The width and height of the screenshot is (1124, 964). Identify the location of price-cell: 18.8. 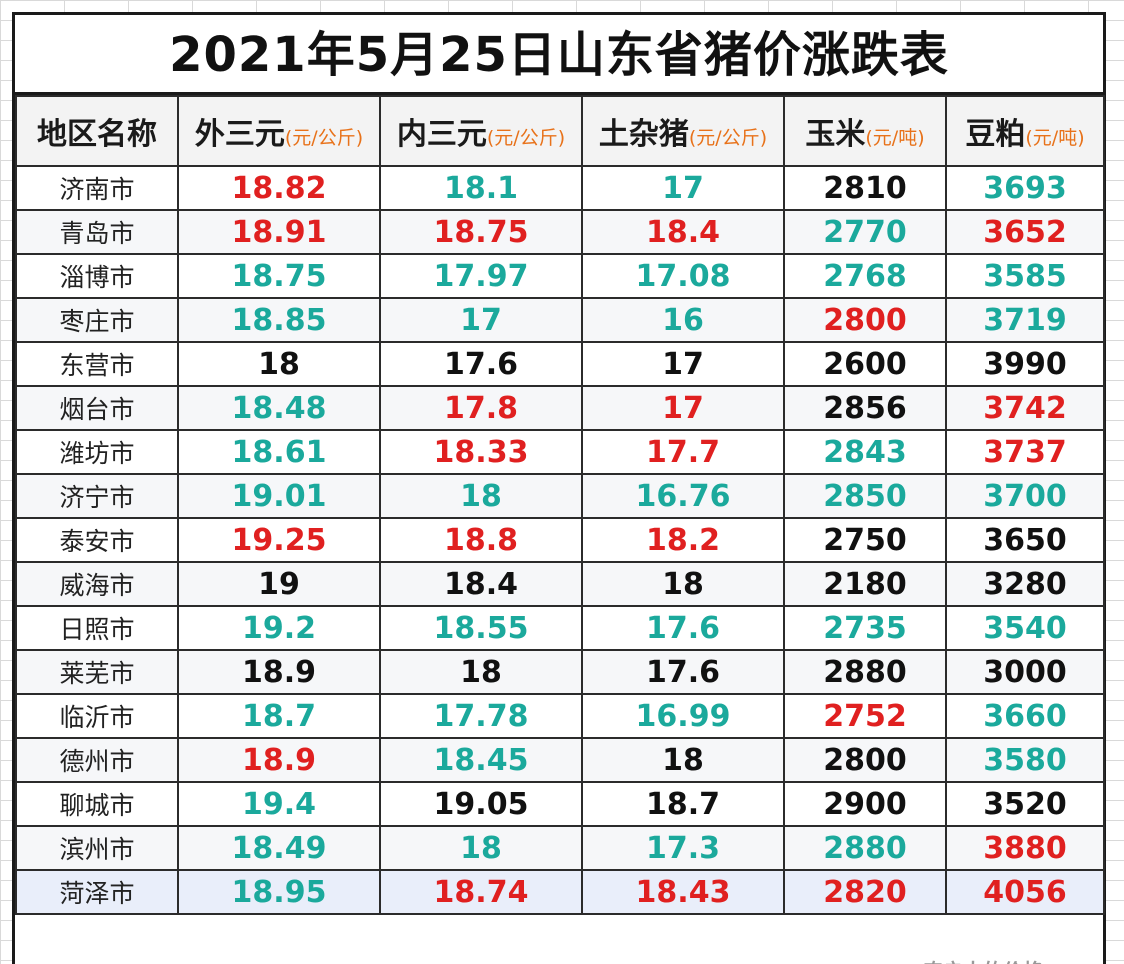
(481, 540).